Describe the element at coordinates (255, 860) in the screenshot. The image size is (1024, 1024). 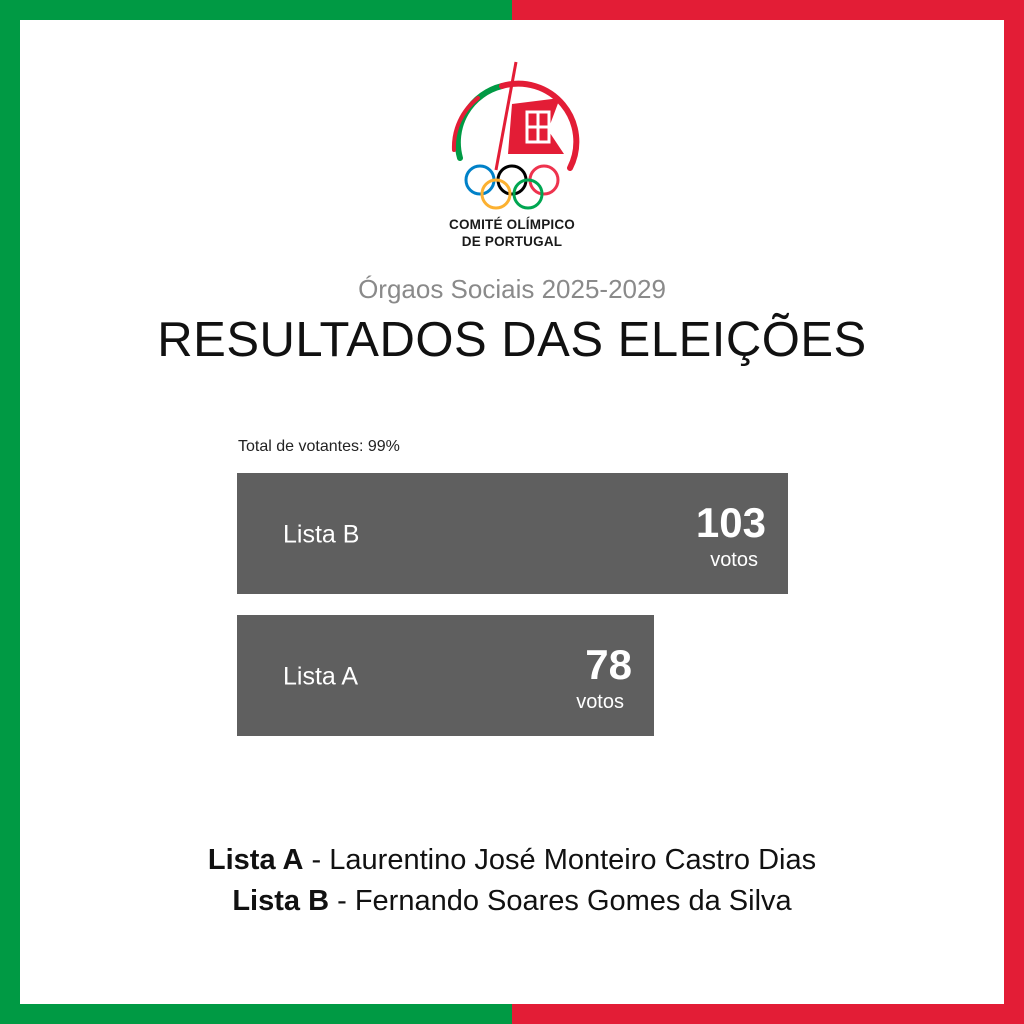
I see `candidate-list-name: Lista A` at that location.